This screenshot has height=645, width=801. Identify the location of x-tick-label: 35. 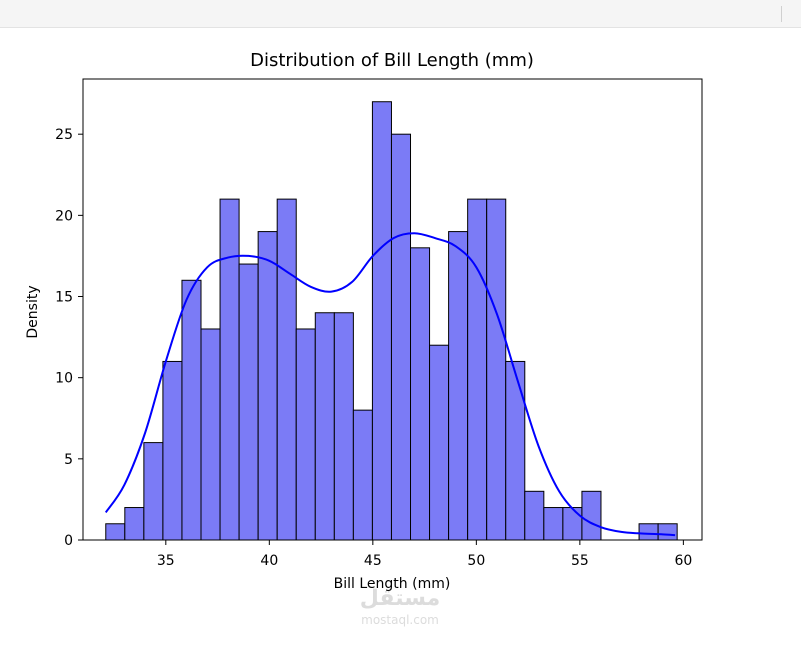
(166, 561).